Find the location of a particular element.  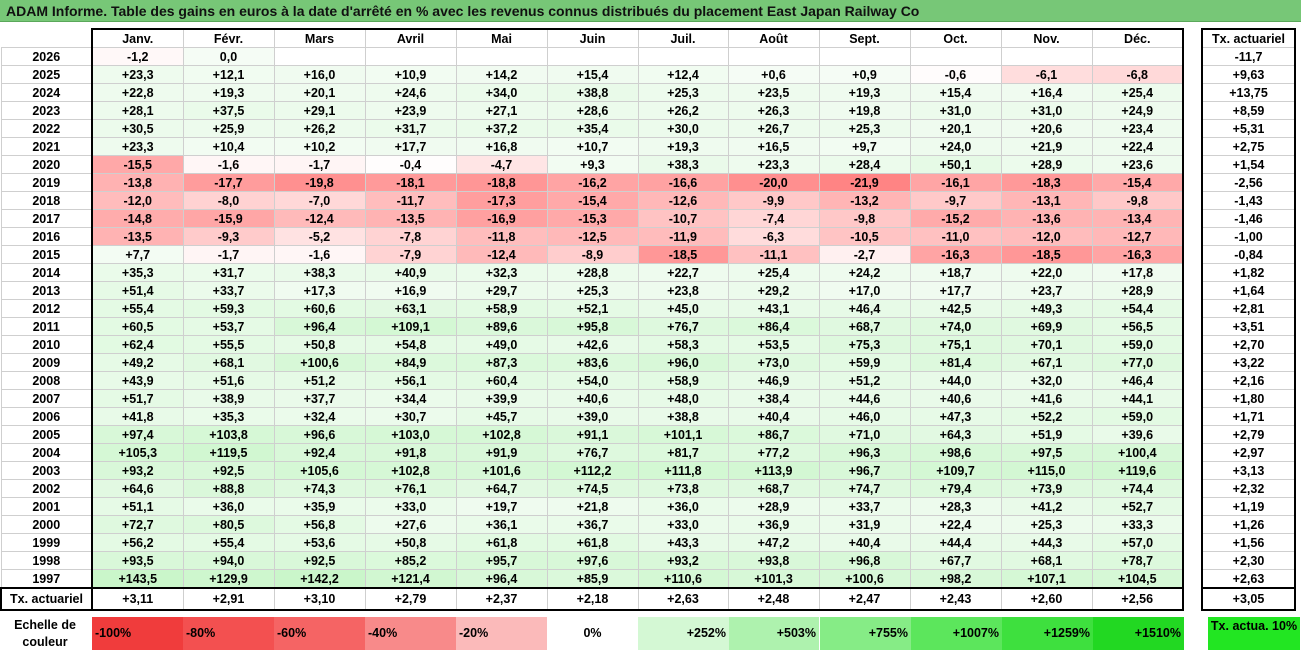

gain-cell: -11,1 is located at coordinates (773, 254).